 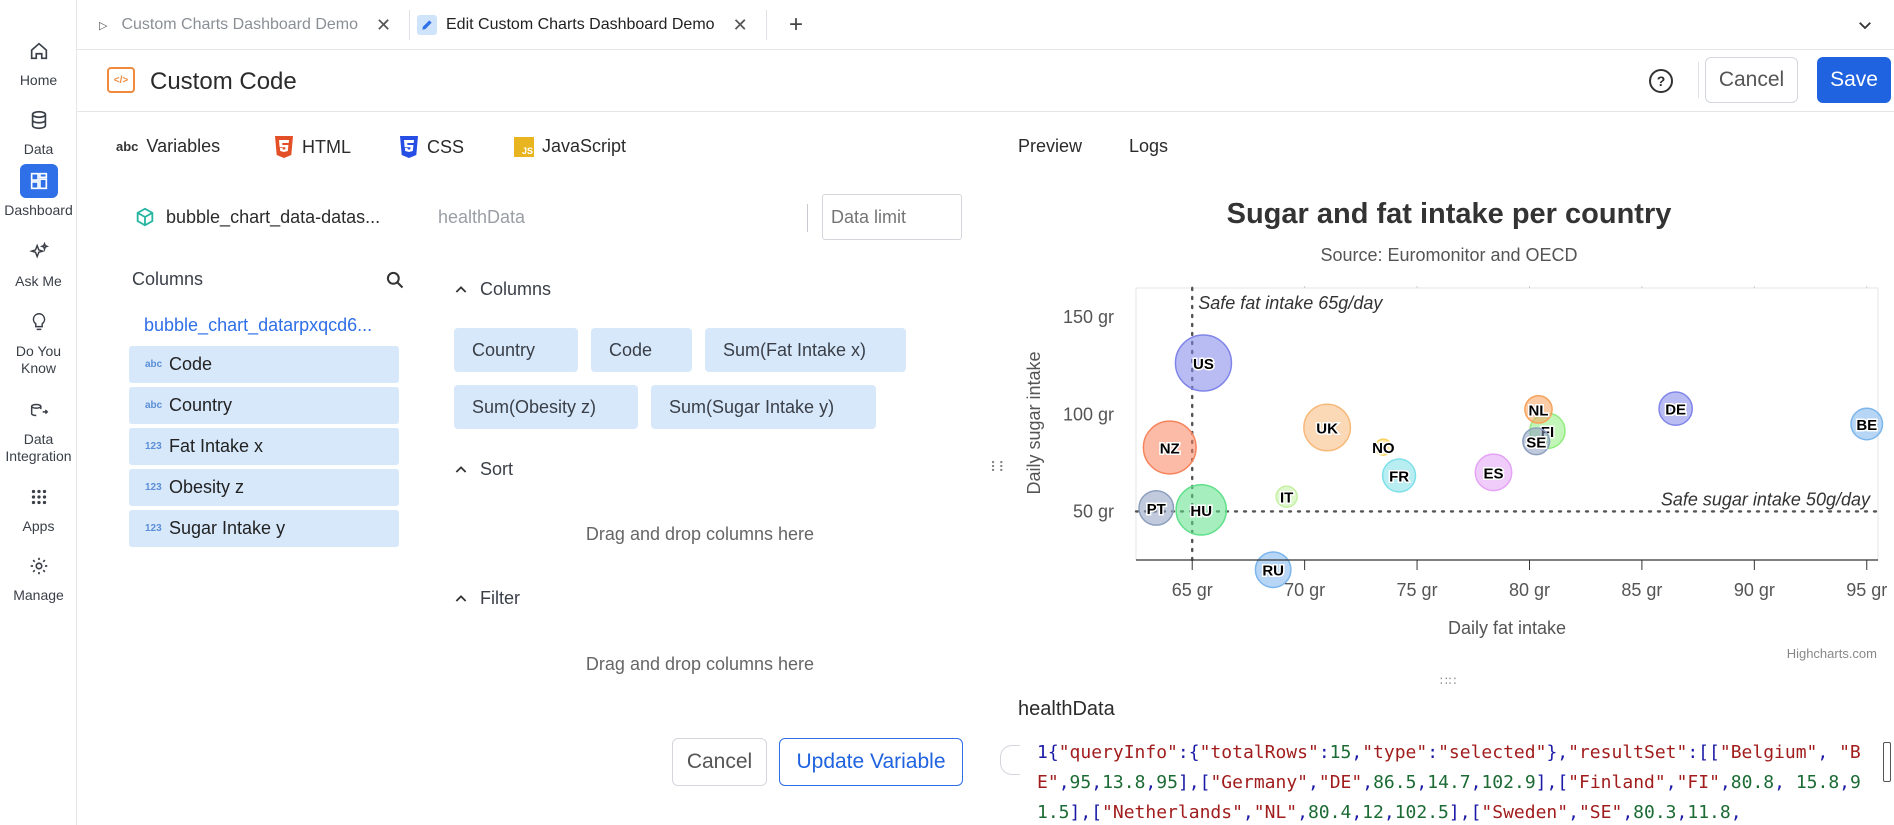 What do you see at coordinates (1050, 146) in the screenshot?
I see `tab-preview: Preview` at bounding box center [1050, 146].